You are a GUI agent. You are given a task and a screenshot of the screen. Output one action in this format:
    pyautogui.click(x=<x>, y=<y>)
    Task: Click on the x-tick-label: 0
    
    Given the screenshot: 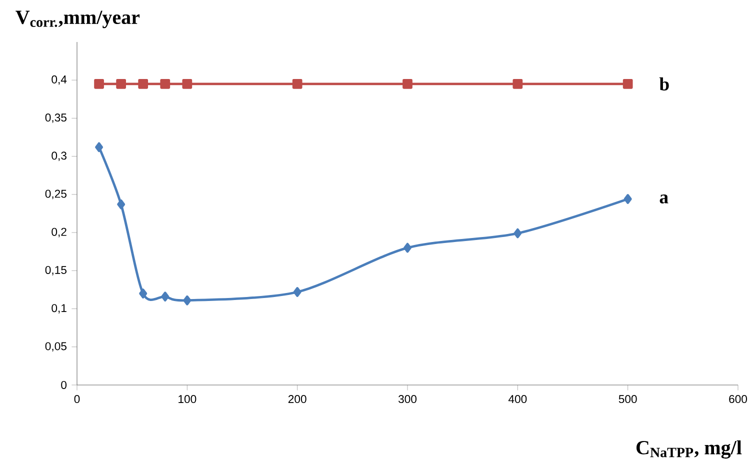 What is the action you would take?
    pyautogui.click(x=77, y=399)
    